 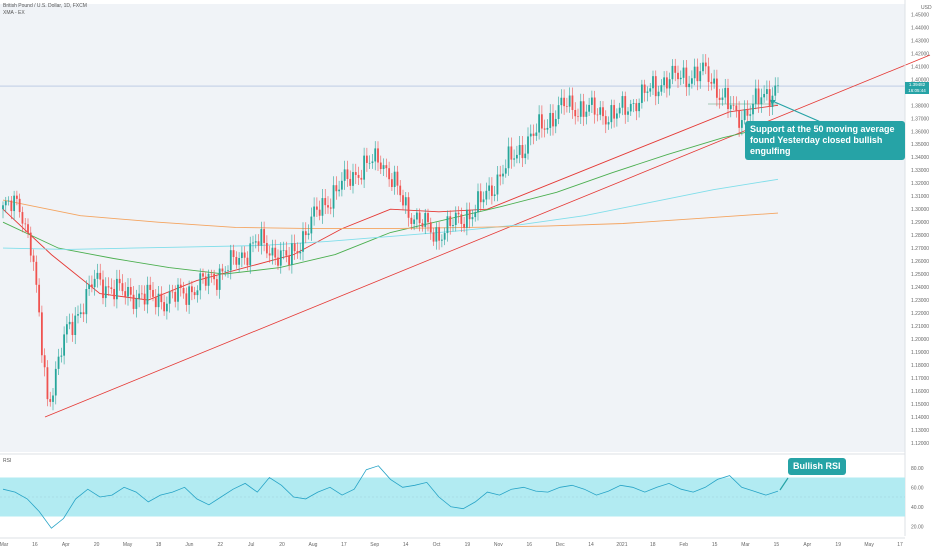 What do you see at coordinates (560, 545) in the screenshot?
I see `x-tick-label: Dec` at bounding box center [560, 545].